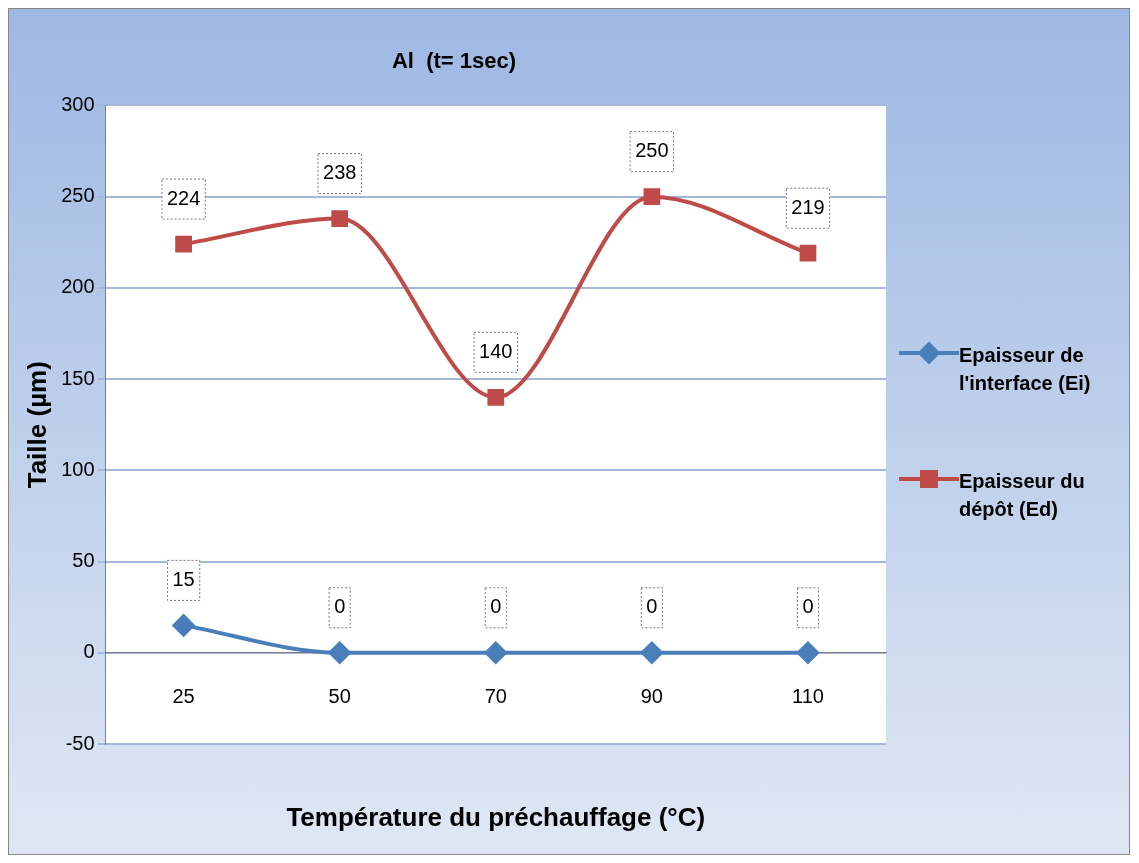 Image resolution: width=1139 pixels, height=863 pixels. Describe the element at coordinates (78, 468) in the screenshot. I see `y-tick-label: 100` at that location.